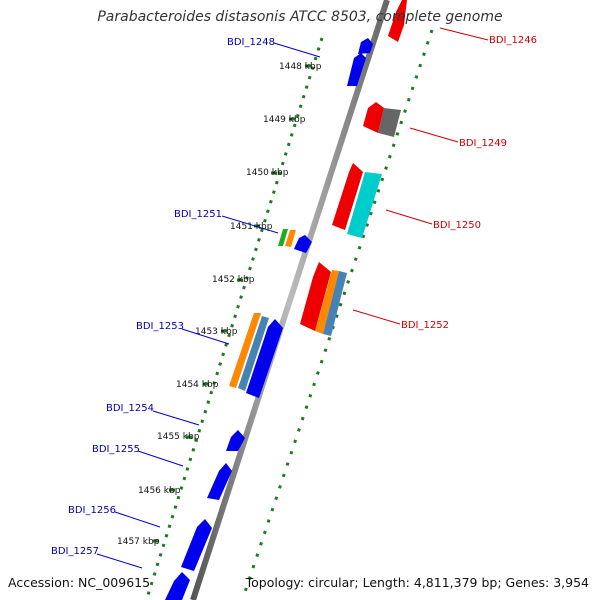 This screenshot has width=600, height=600. I want to click on kbp-label: 1449 kbp, so click(284, 120).